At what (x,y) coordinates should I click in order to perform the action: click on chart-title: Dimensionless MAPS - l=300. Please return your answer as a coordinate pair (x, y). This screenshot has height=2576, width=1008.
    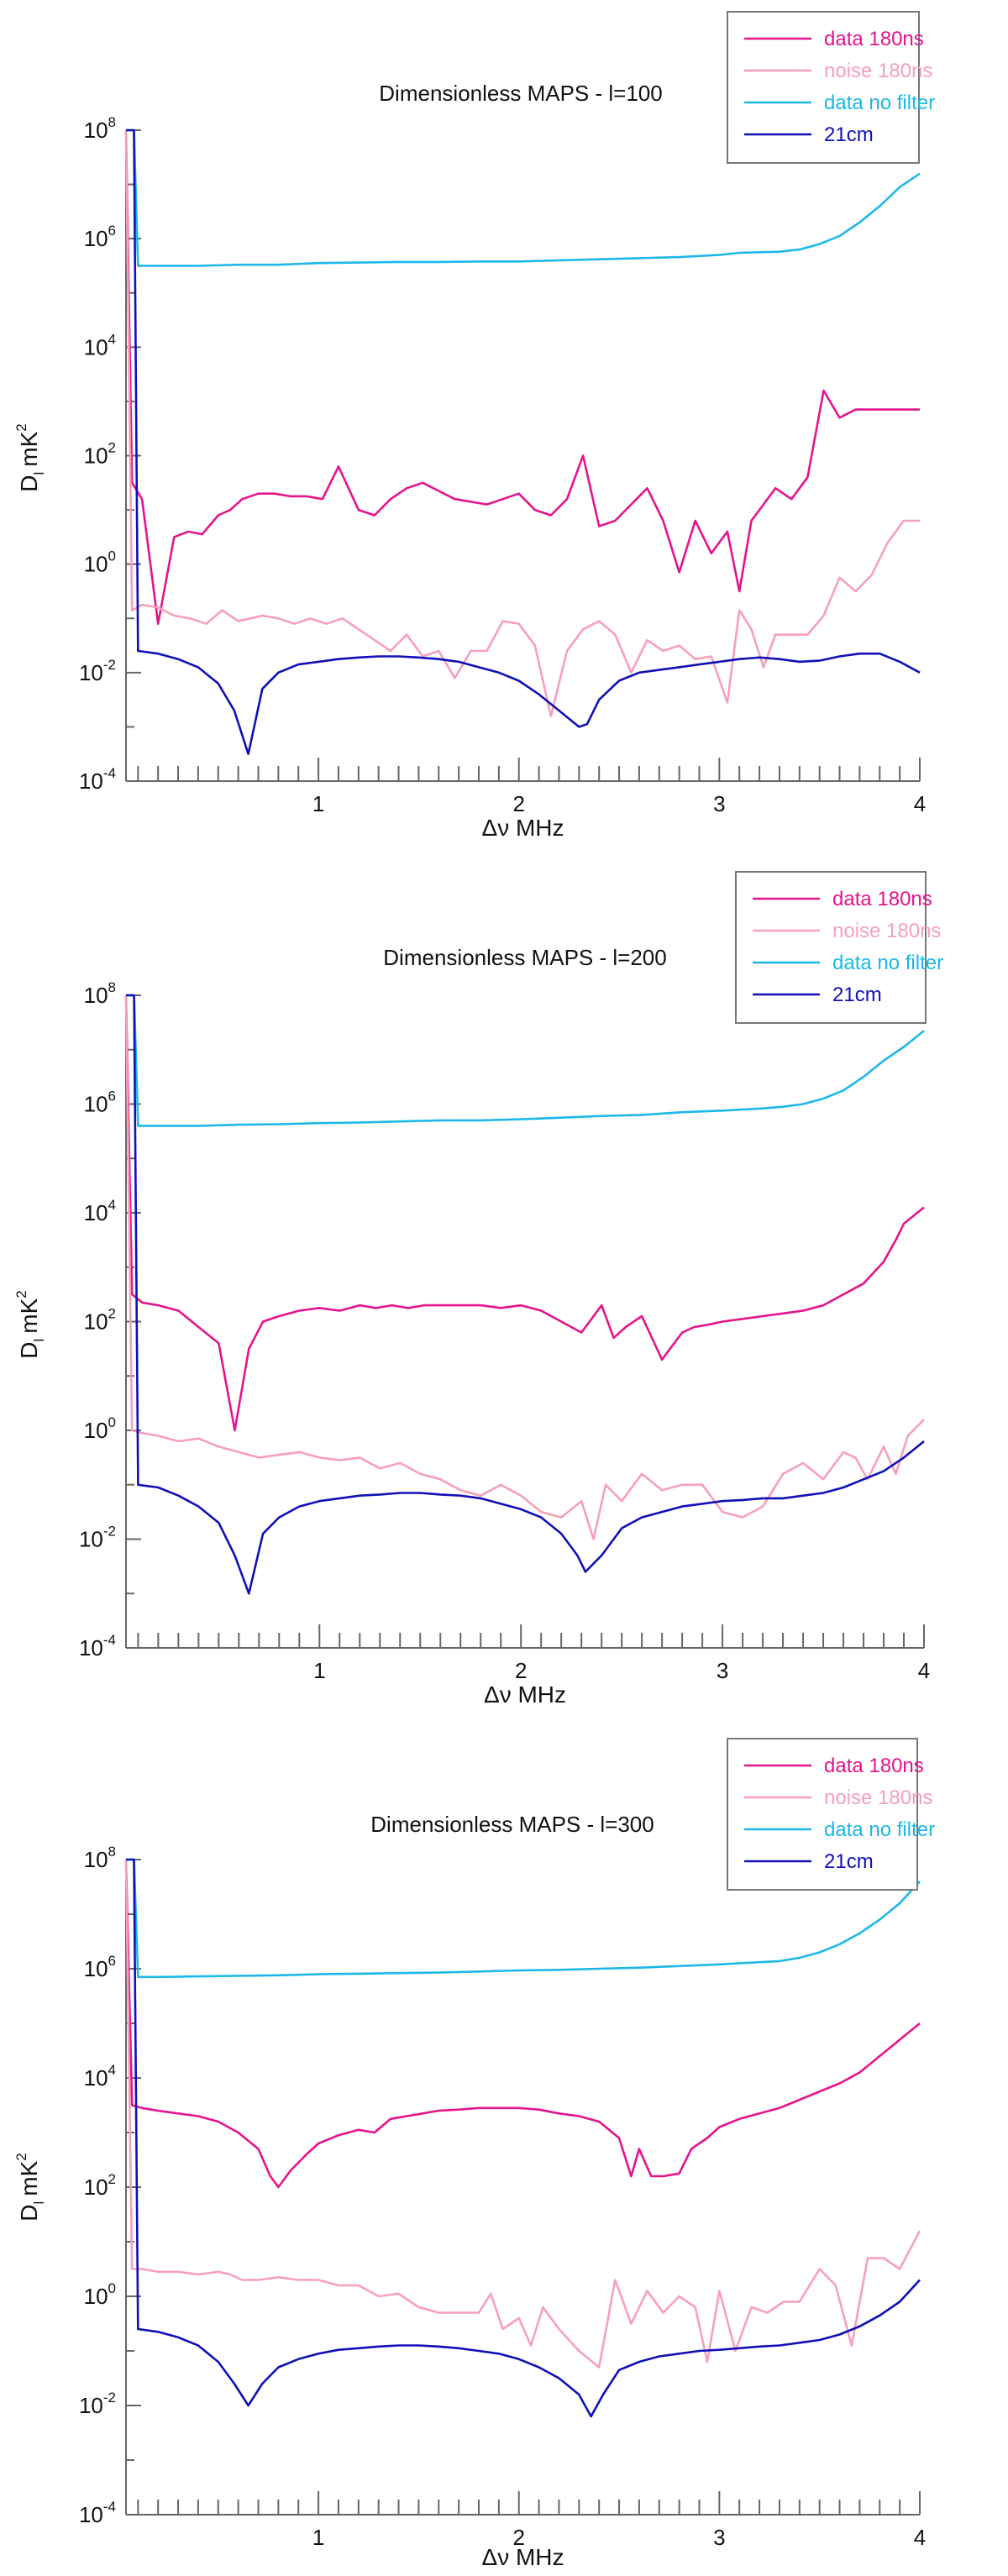
    Looking at the image, I should click on (512, 1824).